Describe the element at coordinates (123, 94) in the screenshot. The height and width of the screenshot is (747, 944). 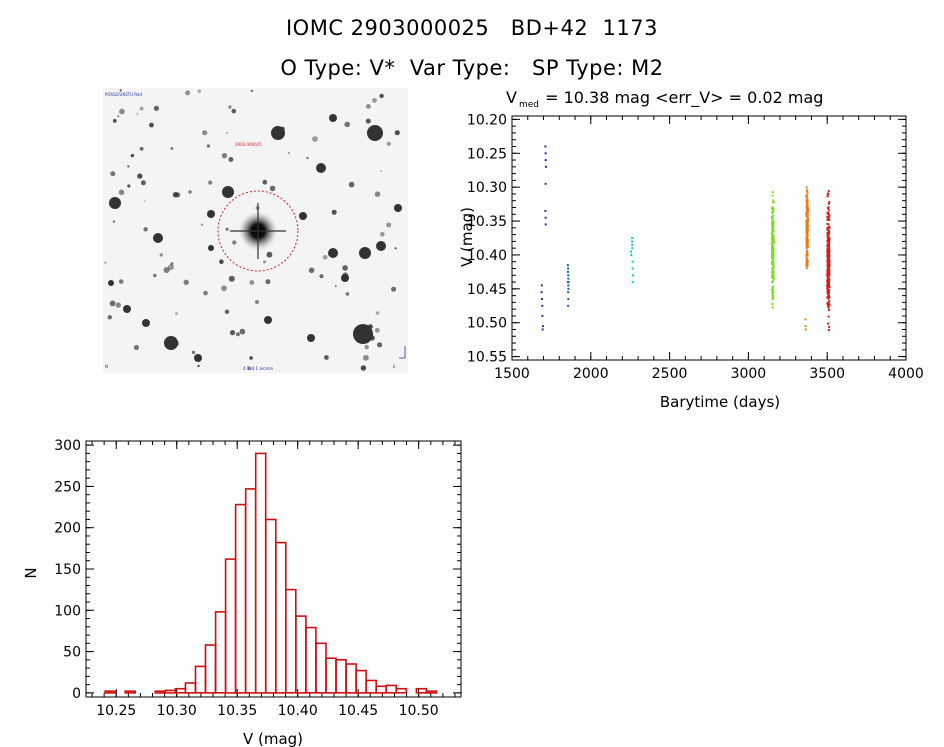
I see `stamp-survey-label: POSS2/UKSTU Red` at that location.